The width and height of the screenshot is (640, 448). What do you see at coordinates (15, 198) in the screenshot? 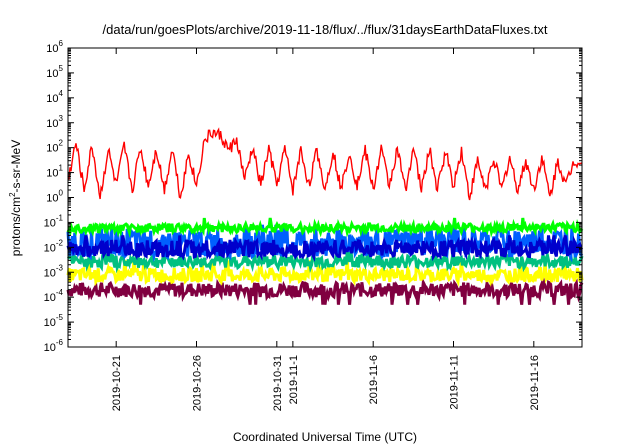
I see `y-axis-label: protons/cm2-s-sr-MeV` at bounding box center [15, 198].